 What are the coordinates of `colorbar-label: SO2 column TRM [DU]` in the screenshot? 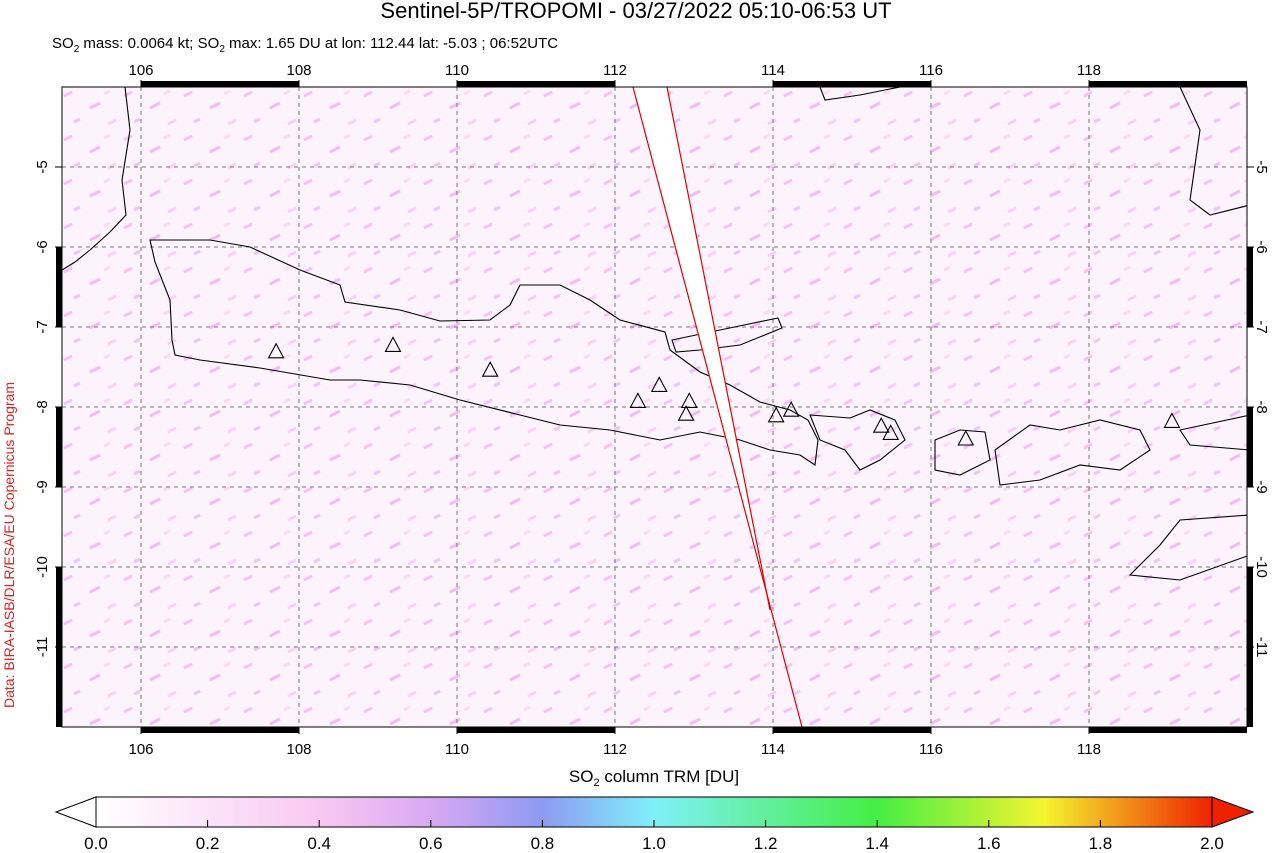 It's located at (654, 778).